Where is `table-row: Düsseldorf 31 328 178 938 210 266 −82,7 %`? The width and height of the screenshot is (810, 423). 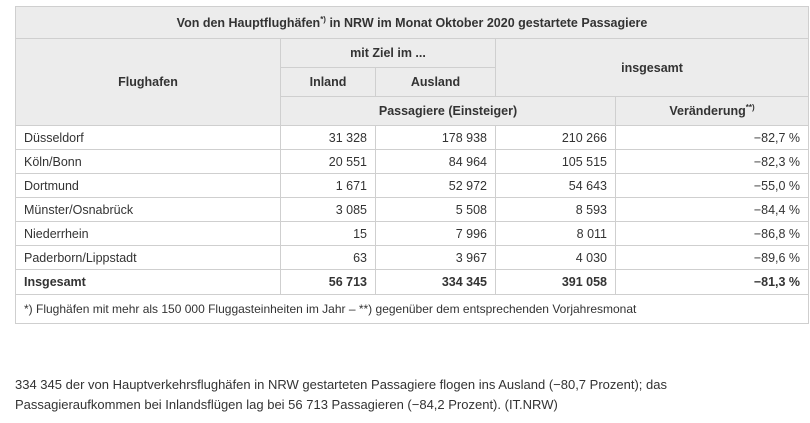
table-row: Düsseldorf 31 328 178 938 210 266 −82,7 % is located at coordinates (412, 137).